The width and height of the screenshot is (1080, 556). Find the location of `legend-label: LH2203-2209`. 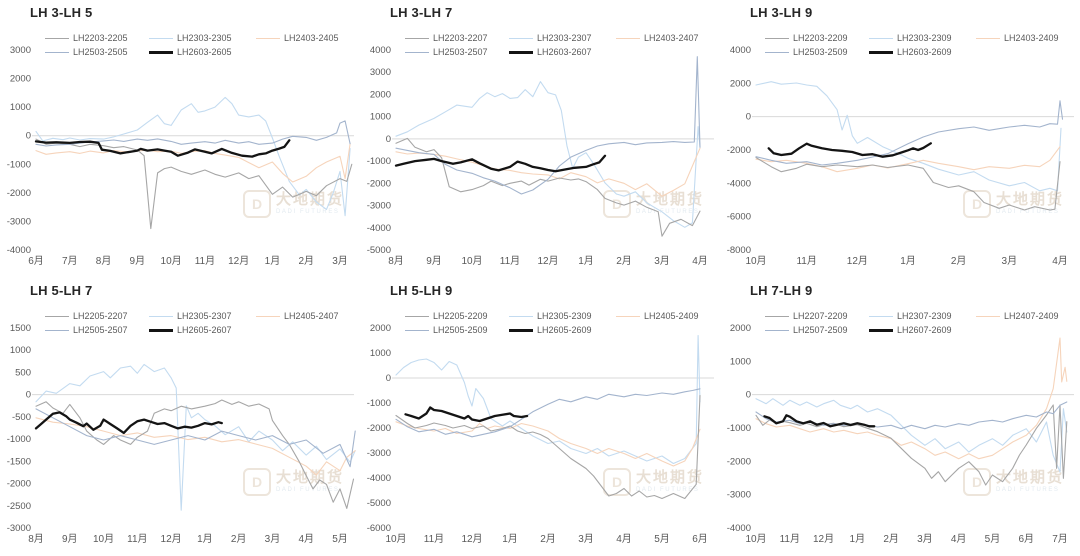

legend-label: LH2203-2209 is located at coordinates (820, 38).